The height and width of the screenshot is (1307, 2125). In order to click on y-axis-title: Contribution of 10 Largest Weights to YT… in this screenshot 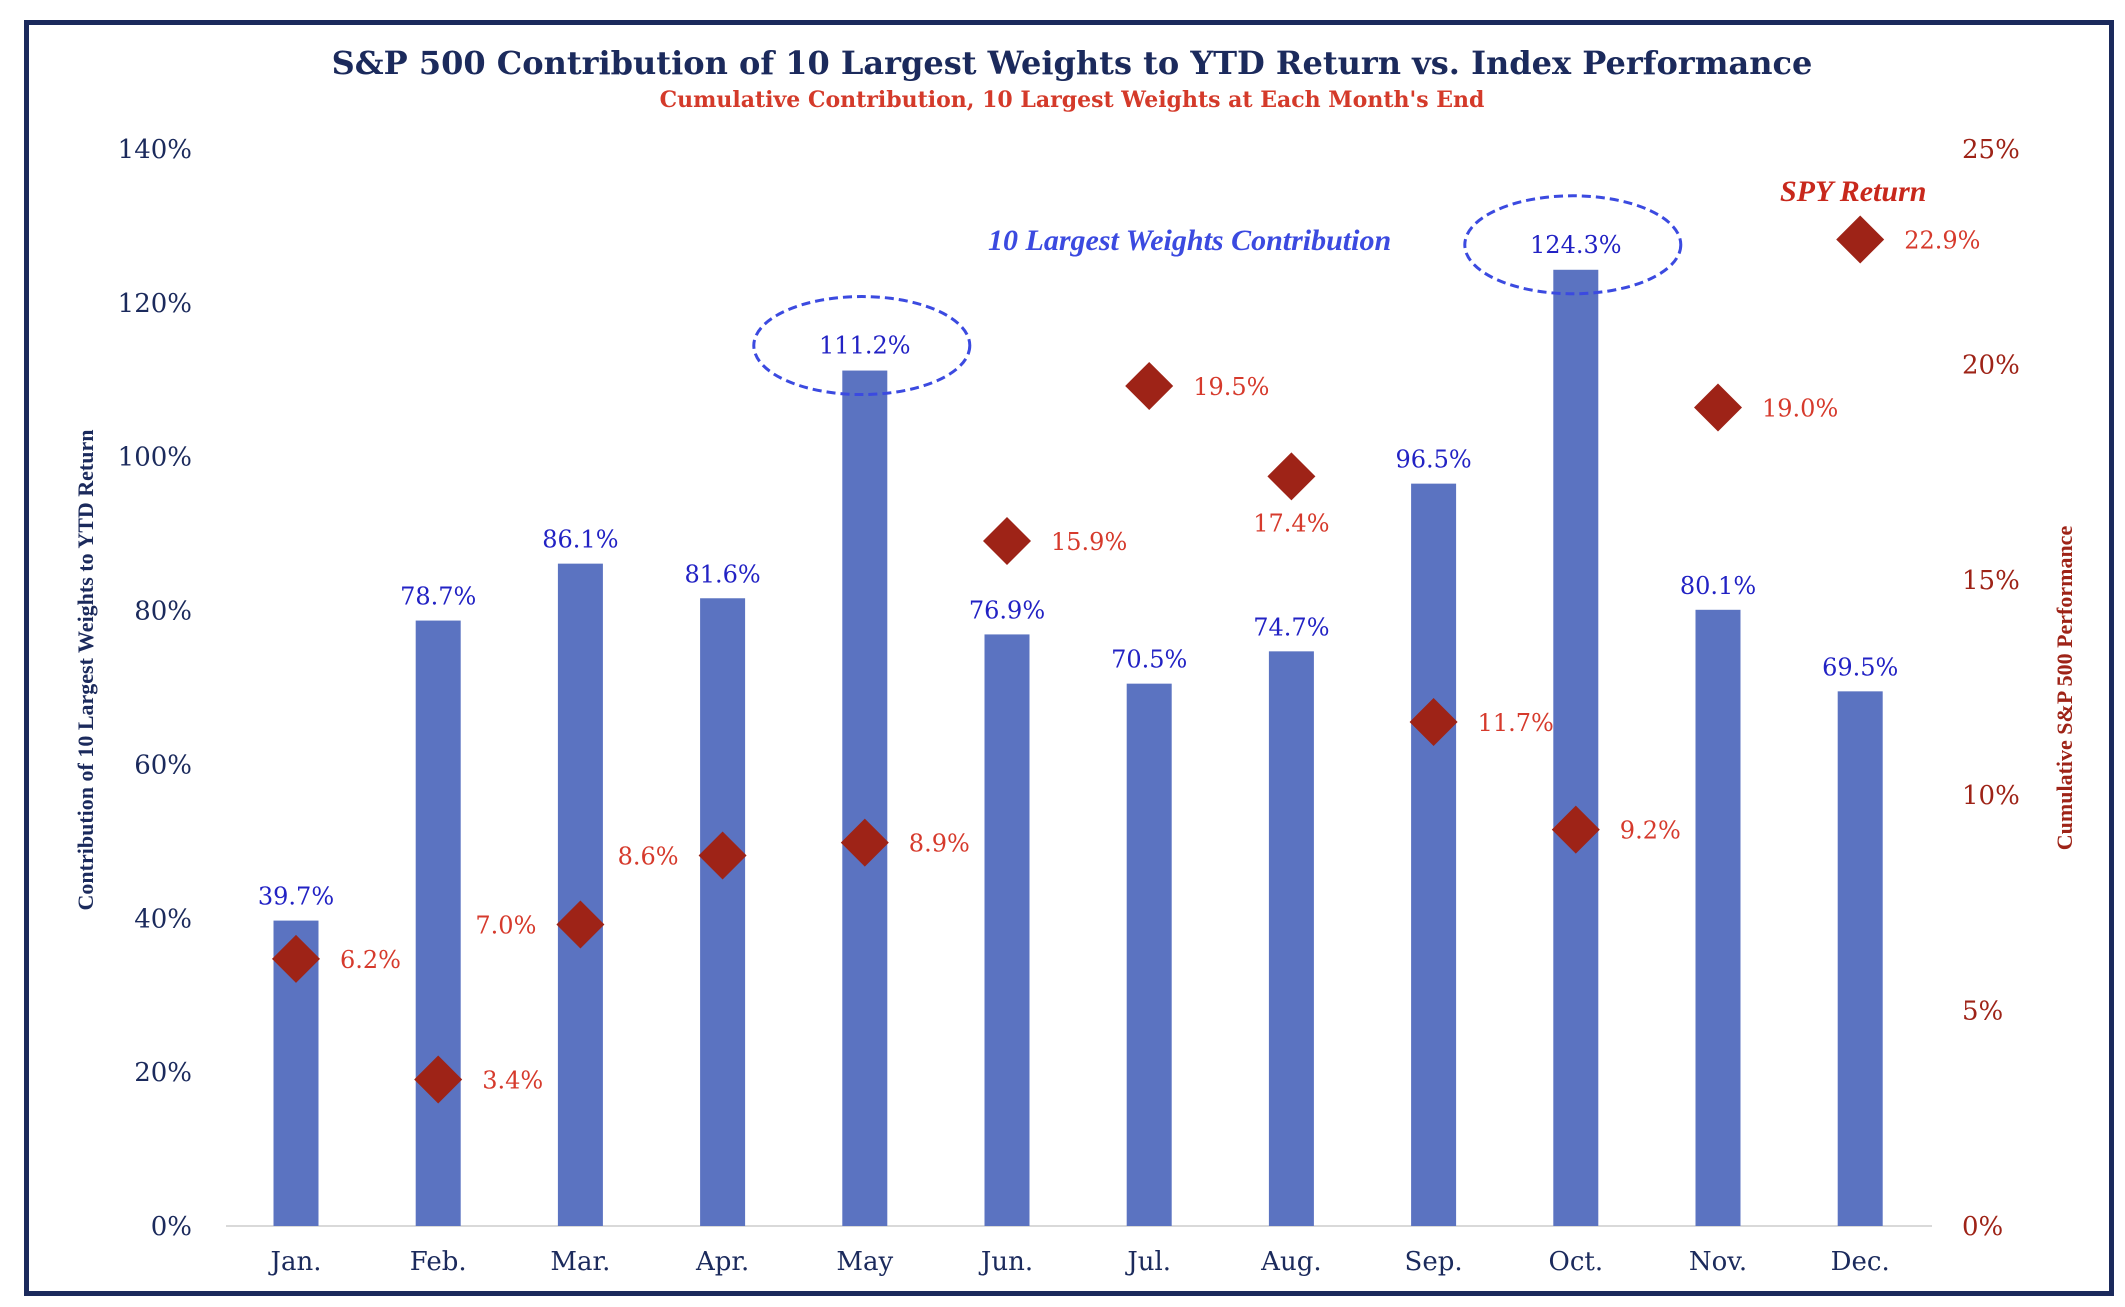, I will do `click(85, 670)`.